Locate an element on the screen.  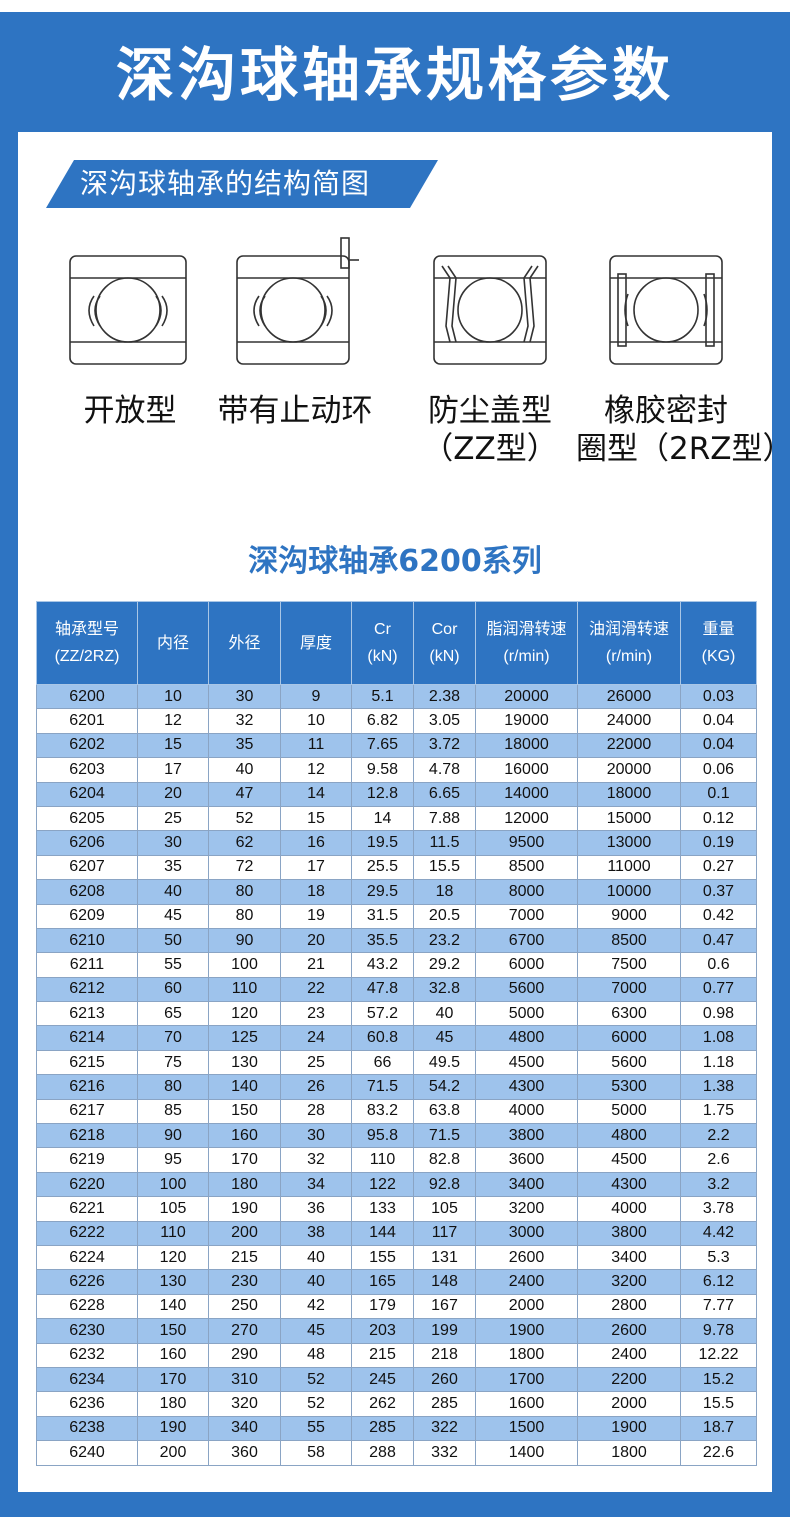
table-cell: 35 is located at coordinates (173, 867).